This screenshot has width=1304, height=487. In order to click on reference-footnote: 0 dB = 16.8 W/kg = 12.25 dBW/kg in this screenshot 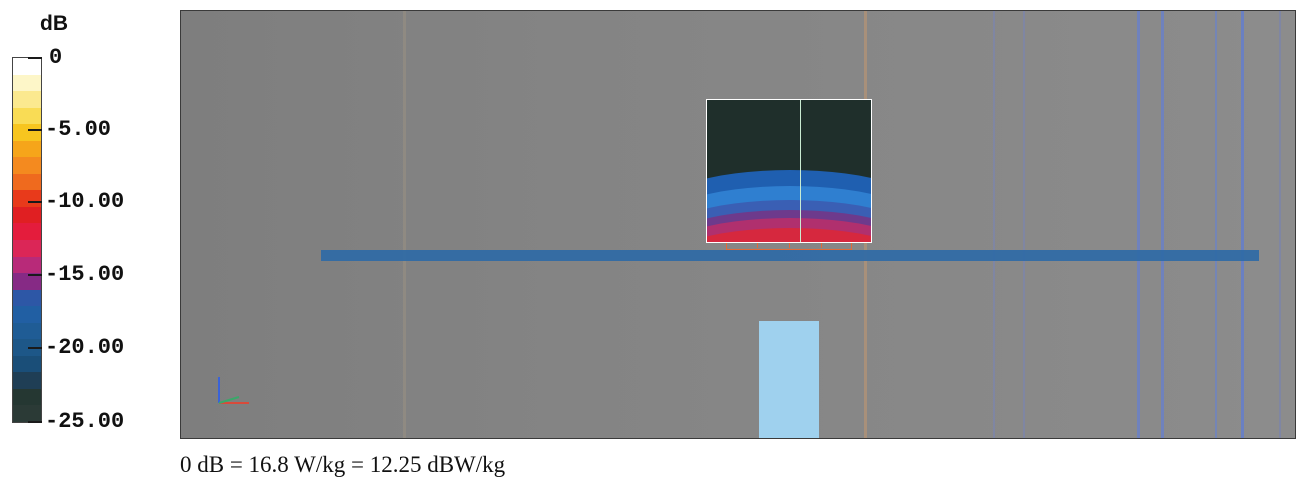, I will do `click(343, 464)`.